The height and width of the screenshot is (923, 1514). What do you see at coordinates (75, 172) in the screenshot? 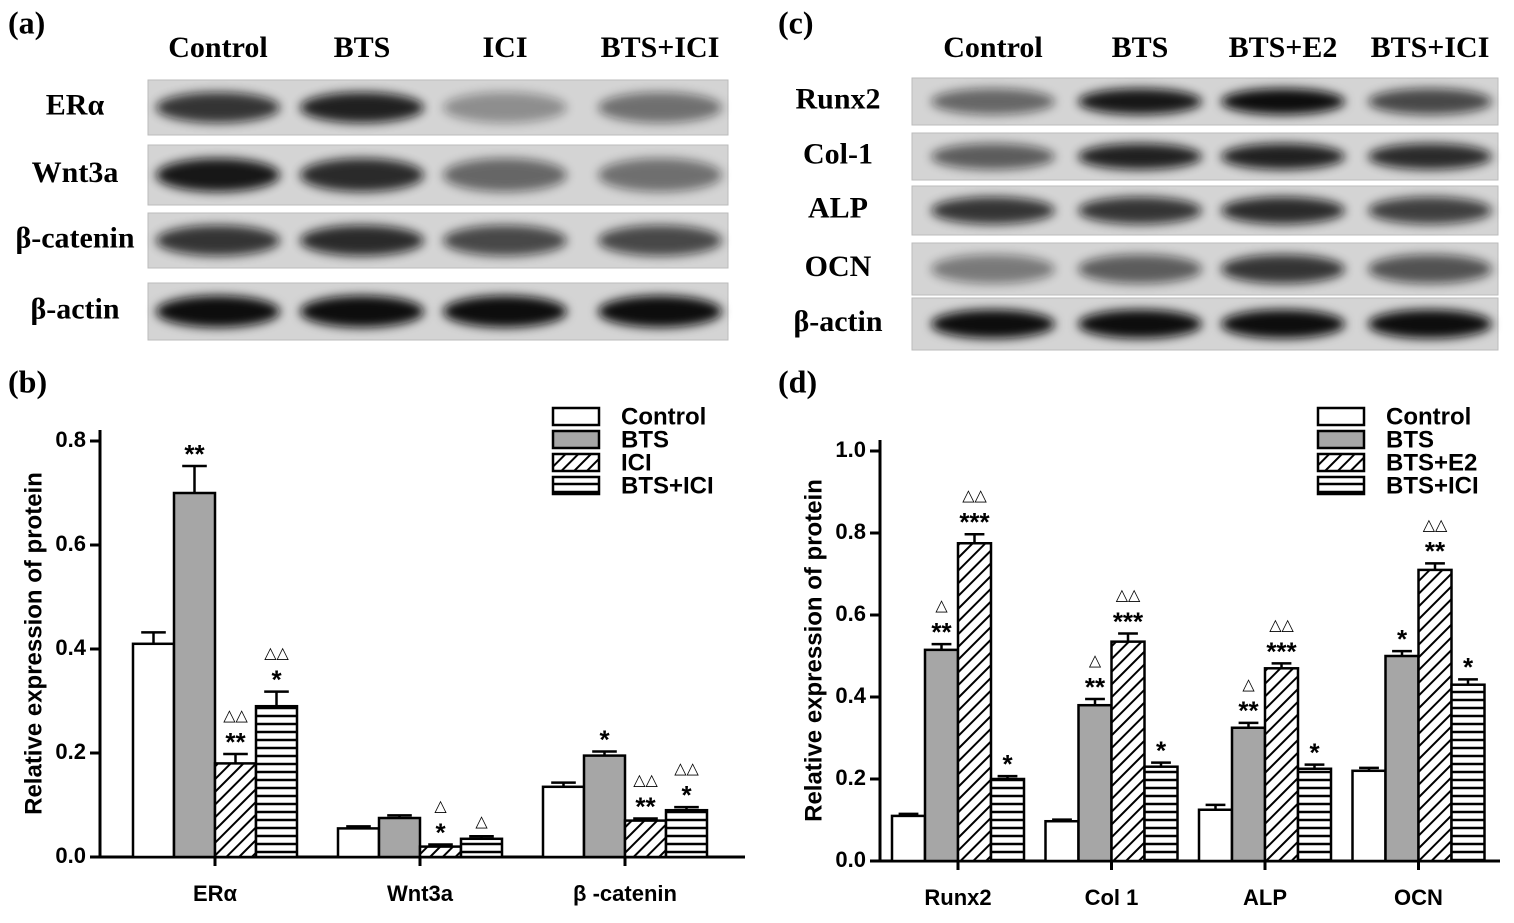
I see `row-label: Wnt3a` at bounding box center [75, 172].